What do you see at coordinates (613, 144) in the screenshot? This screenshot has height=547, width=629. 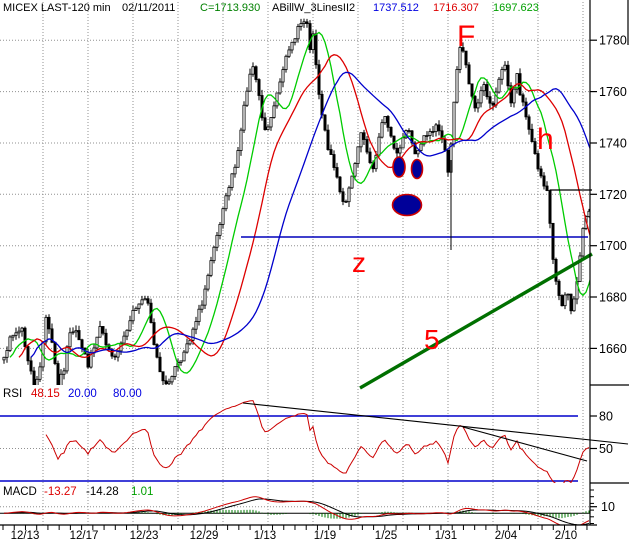 I see `price-axis-label: 1740` at bounding box center [613, 144].